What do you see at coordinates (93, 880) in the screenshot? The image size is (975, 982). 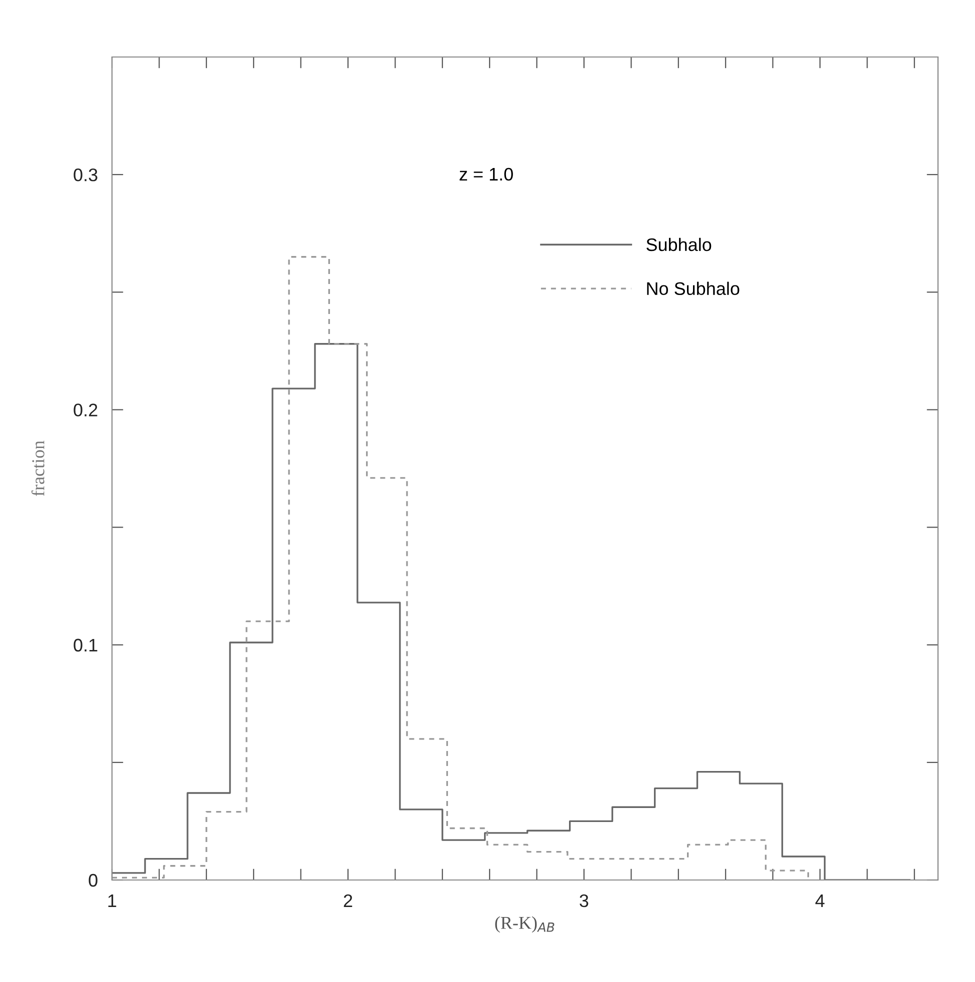 I see `y-tick-label: 0` at bounding box center [93, 880].